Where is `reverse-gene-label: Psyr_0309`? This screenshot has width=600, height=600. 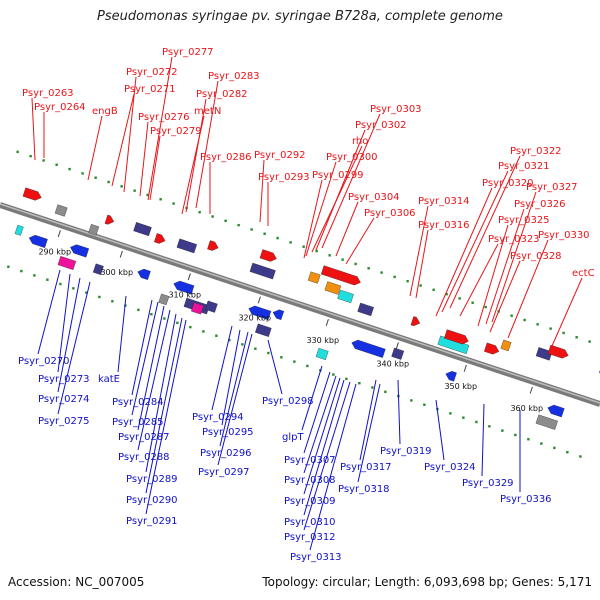
reverse-gene-label: Psyr_0309 is located at coordinates (310, 501).